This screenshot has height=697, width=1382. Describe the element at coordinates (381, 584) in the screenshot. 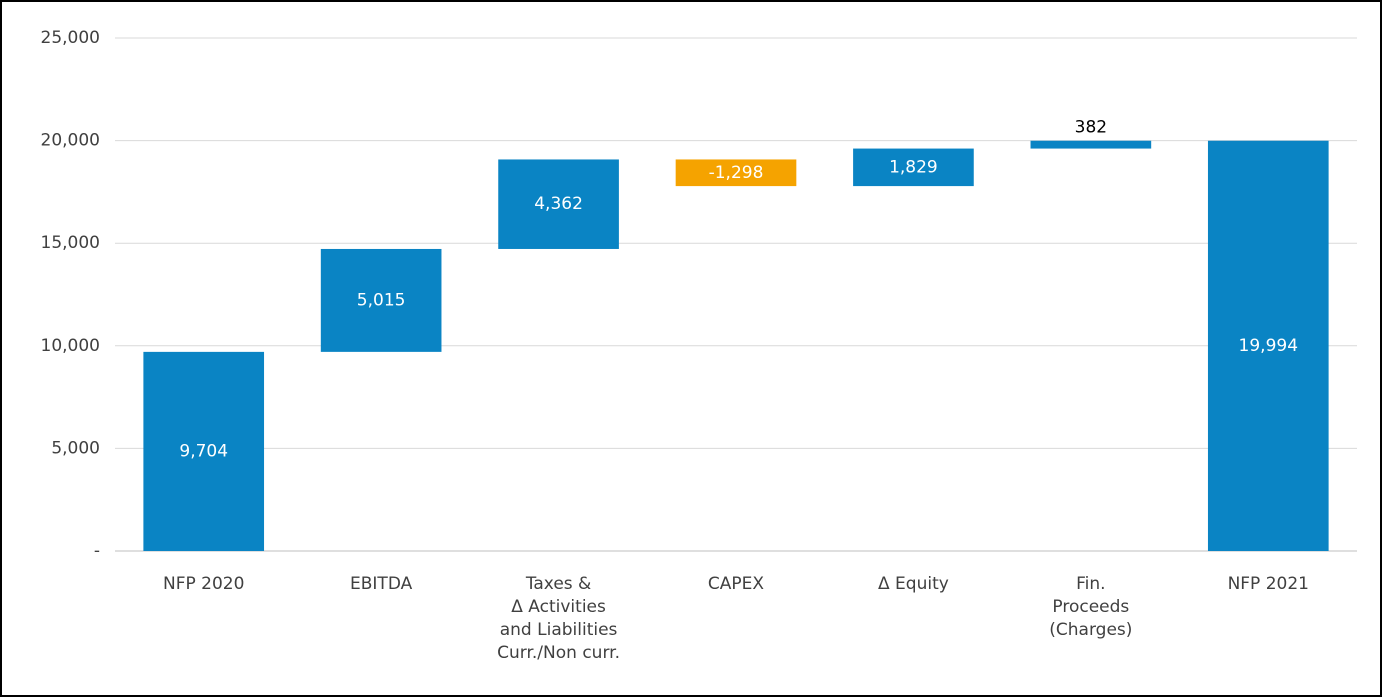

I see `x-tick-label: EBITDA` at that location.